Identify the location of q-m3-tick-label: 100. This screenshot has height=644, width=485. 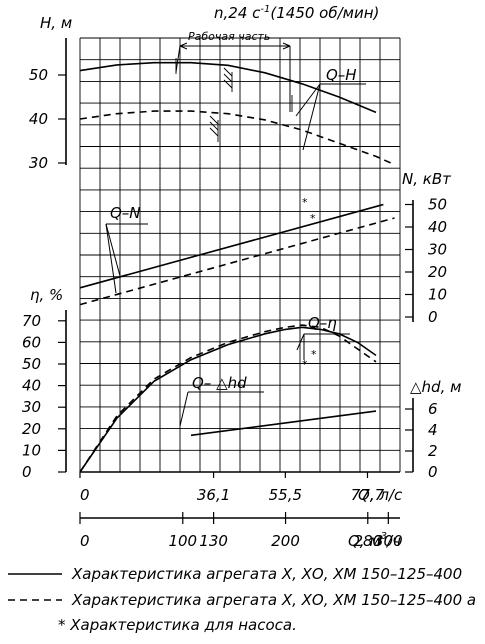
(182, 541).